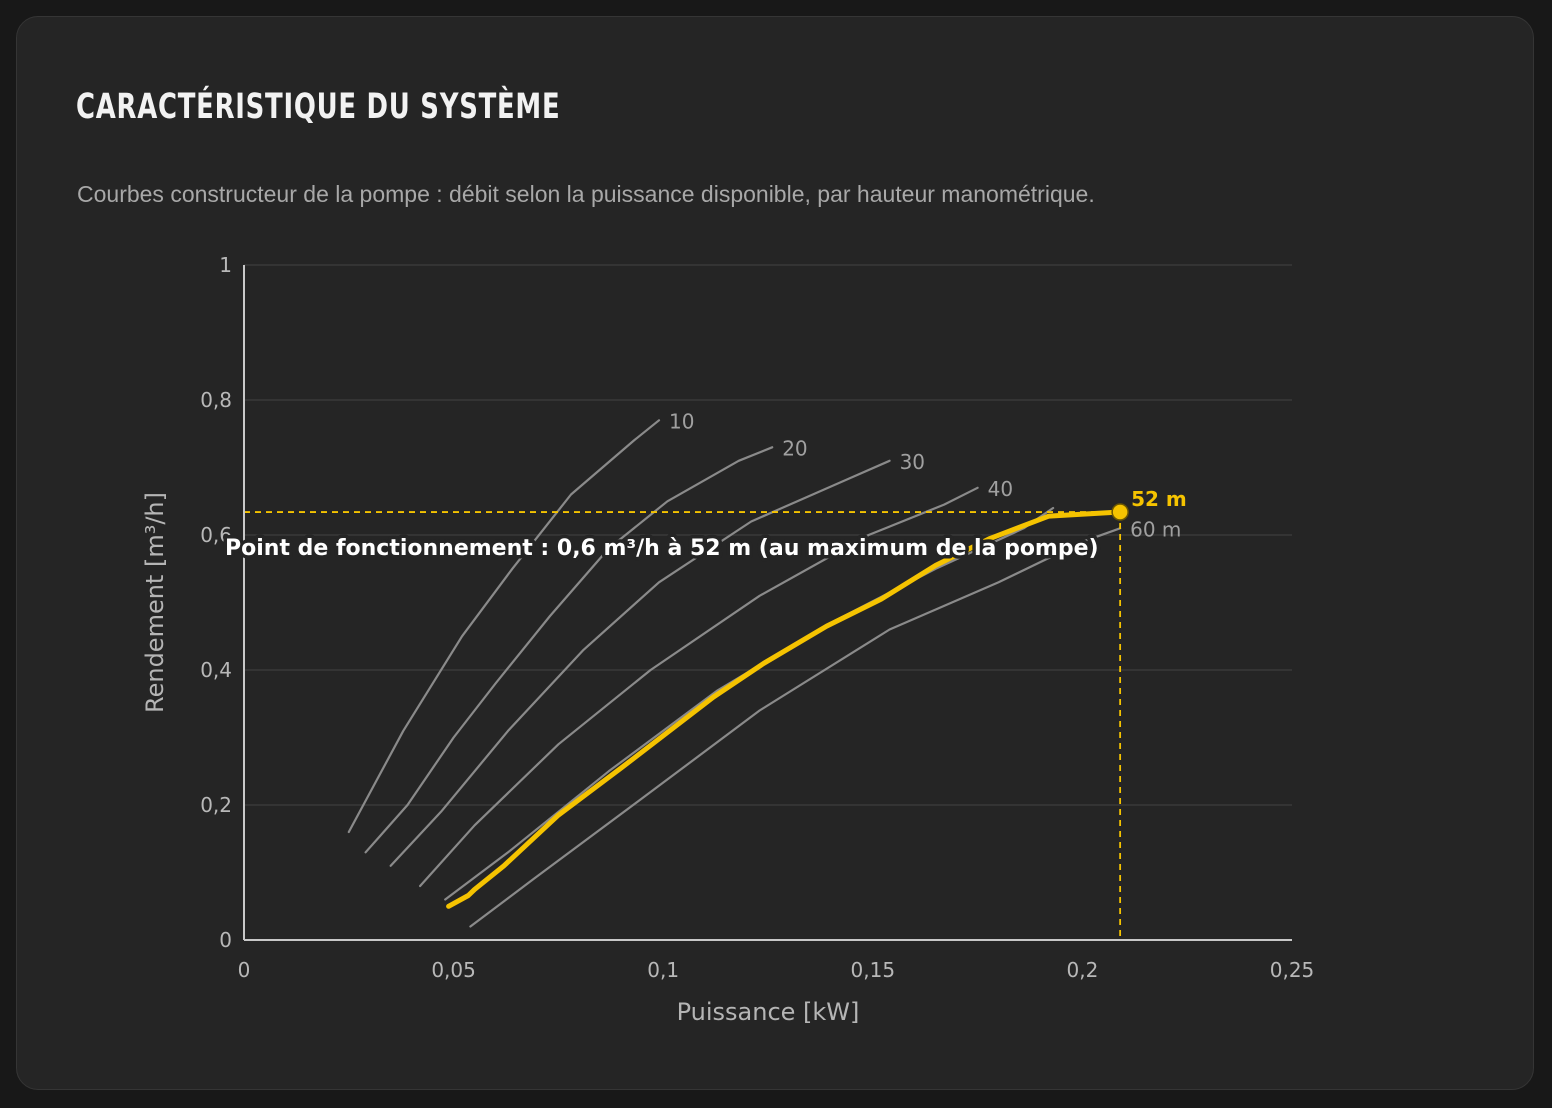 The image size is (1552, 1108). Describe the element at coordinates (794, 448) in the screenshot. I see `series-label: 20` at that location.